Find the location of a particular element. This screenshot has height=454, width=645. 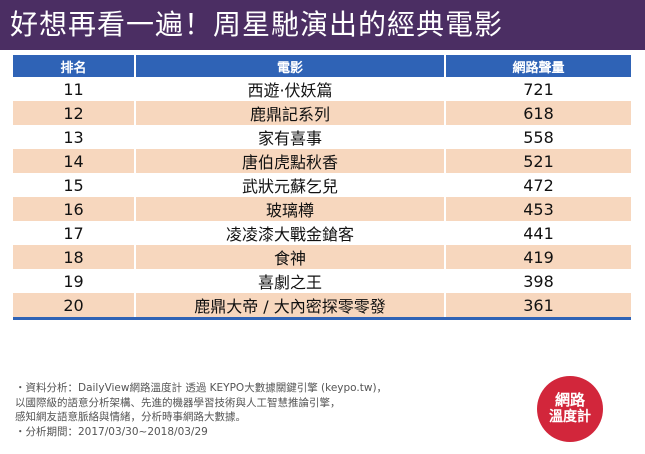

volume-cell: 419 is located at coordinates (537, 257).